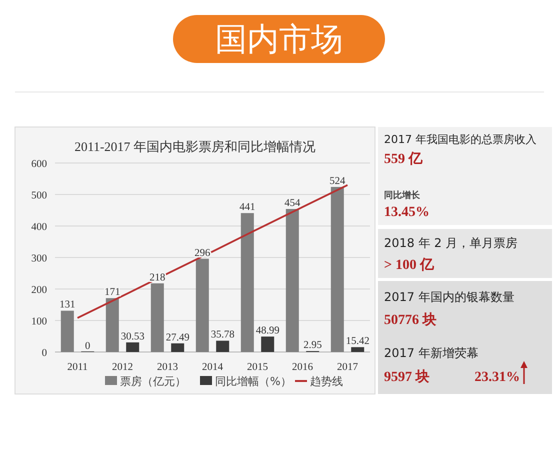 The image size is (559, 455). What do you see at coordinates (132, 336) in the screenshot?
I see `data-label: 30.53` at bounding box center [132, 336].